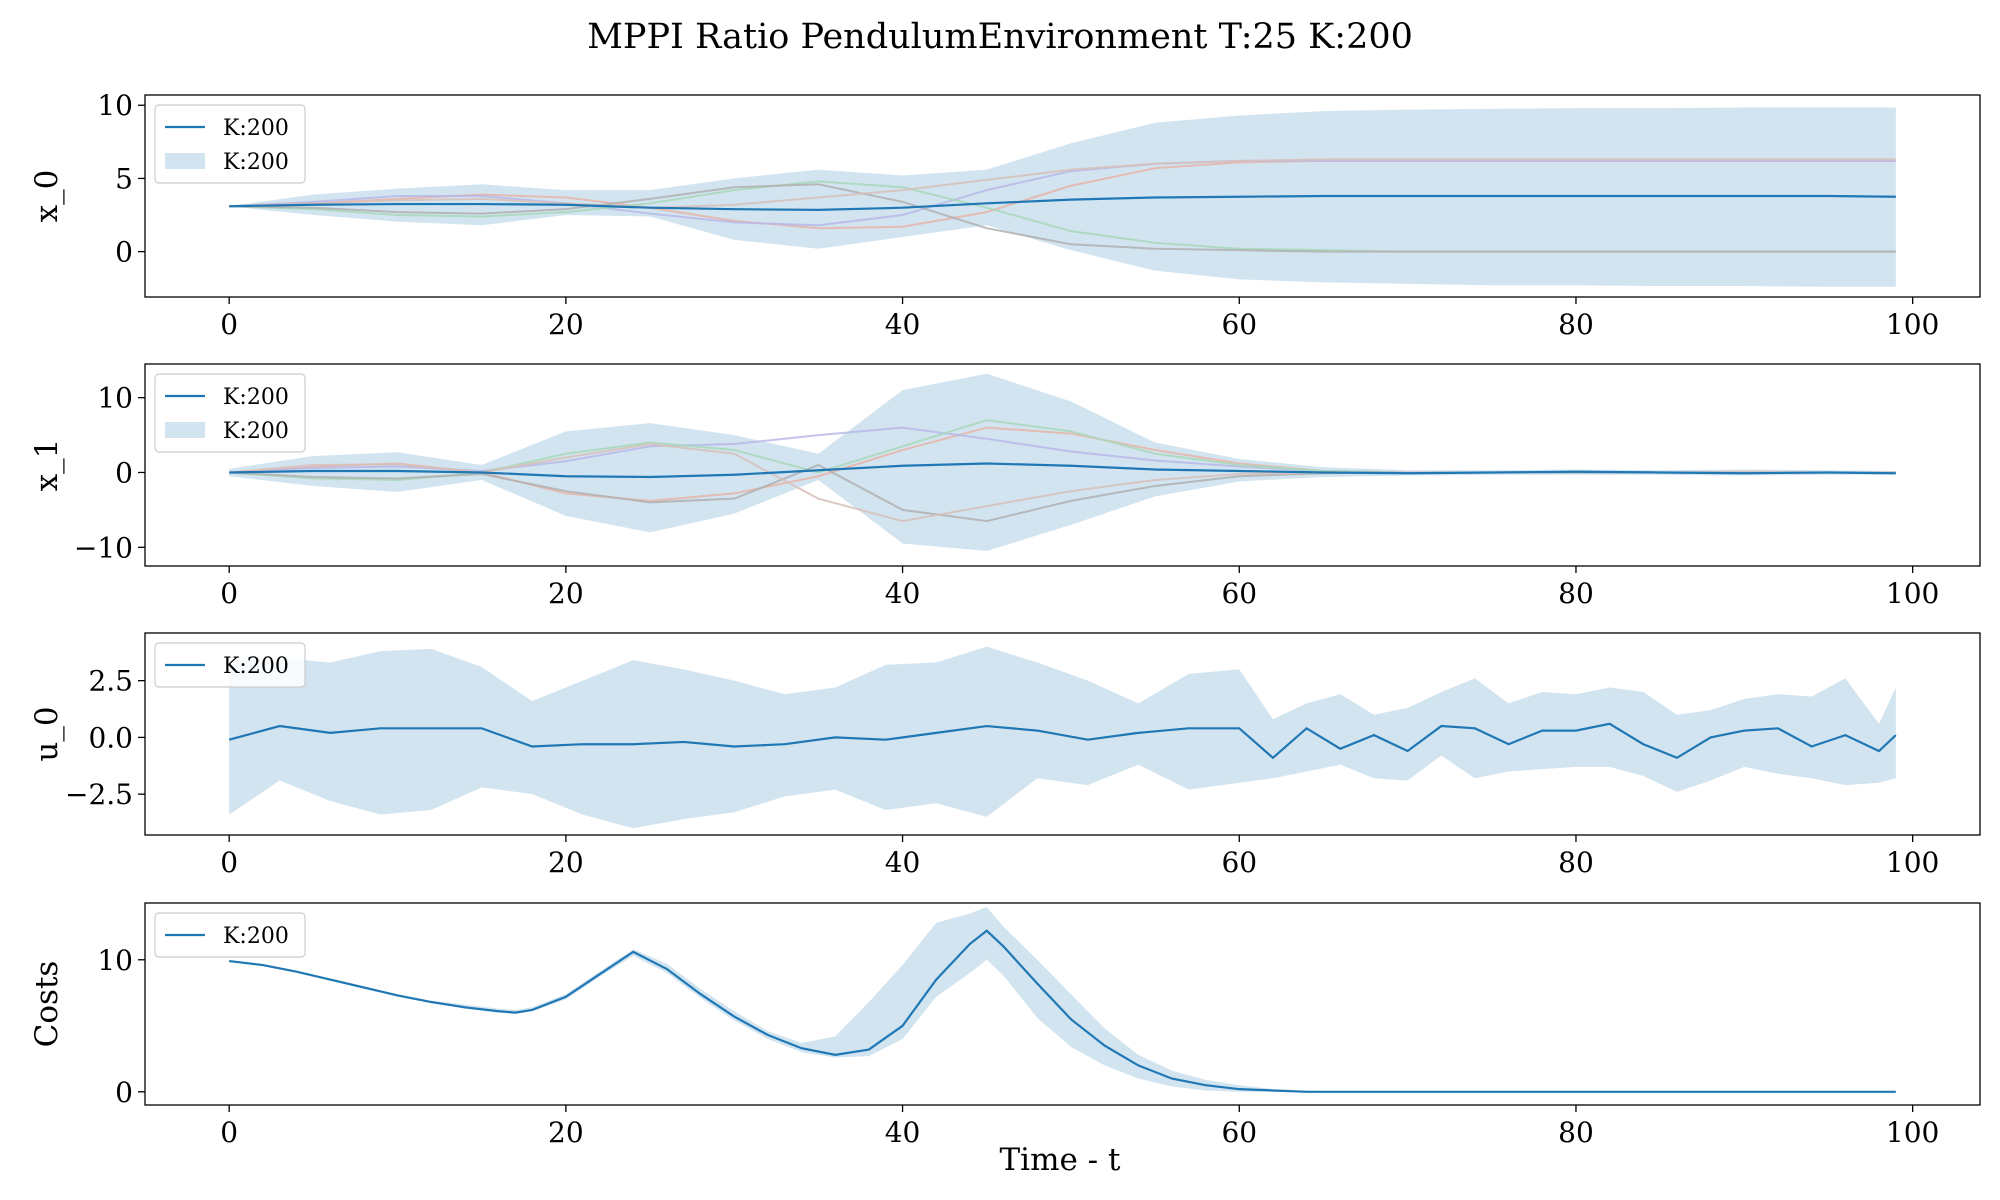  Describe the element at coordinates (47, 733) in the screenshot. I see `y-axis-label: u_0` at that location.